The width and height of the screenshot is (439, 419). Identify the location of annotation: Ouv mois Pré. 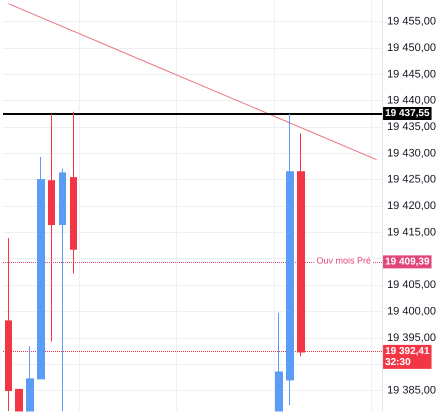
(343, 260).